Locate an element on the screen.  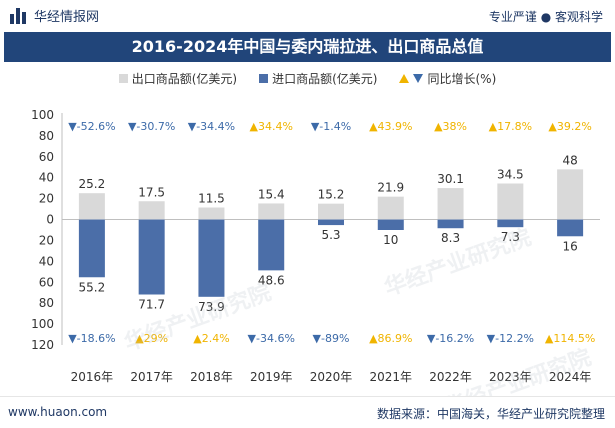
export-value-label: 17.5 is located at coordinates (151, 192).